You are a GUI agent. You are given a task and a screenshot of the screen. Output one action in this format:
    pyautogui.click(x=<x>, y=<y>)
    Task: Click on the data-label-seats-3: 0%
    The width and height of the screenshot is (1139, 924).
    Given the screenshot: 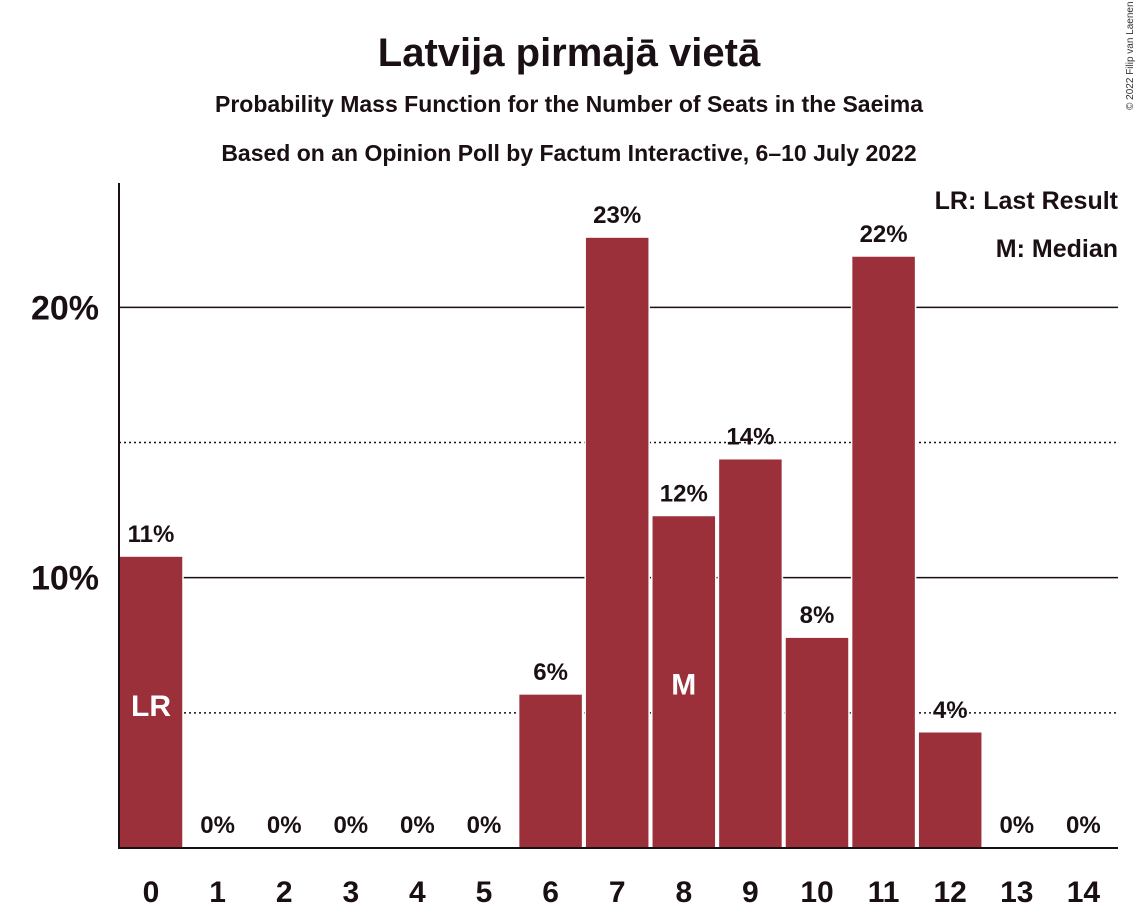 What is the action you would take?
    pyautogui.click(x=350, y=825)
    